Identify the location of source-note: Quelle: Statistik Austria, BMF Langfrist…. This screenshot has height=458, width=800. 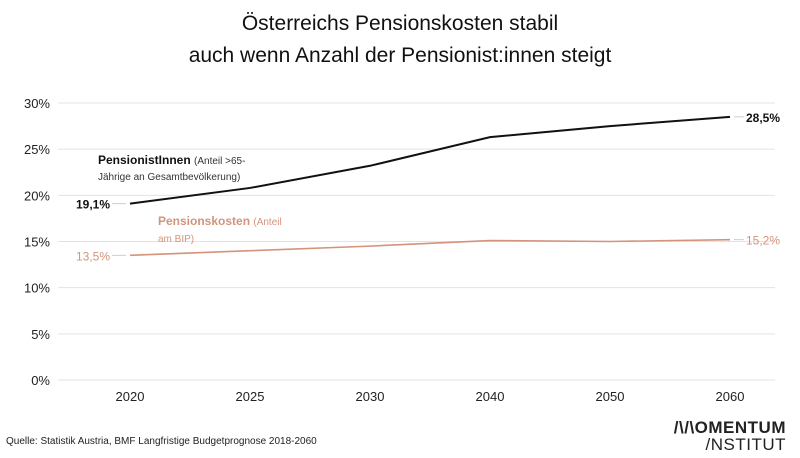
(161, 441).